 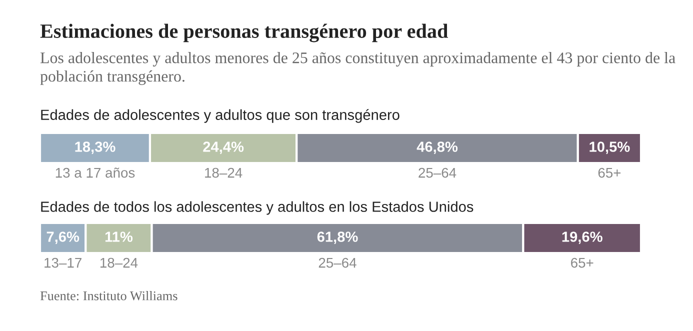 What do you see at coordinates (437, 148) in the screenshot?
I see `data-label: 46,8%` at bounding box center [437, 148].